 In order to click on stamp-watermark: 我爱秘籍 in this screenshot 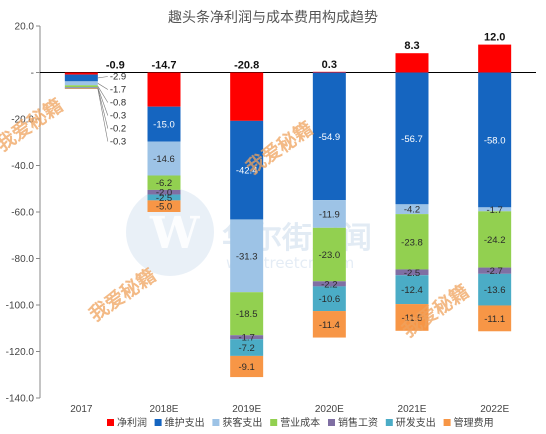, I will do `click(33, 125)`.